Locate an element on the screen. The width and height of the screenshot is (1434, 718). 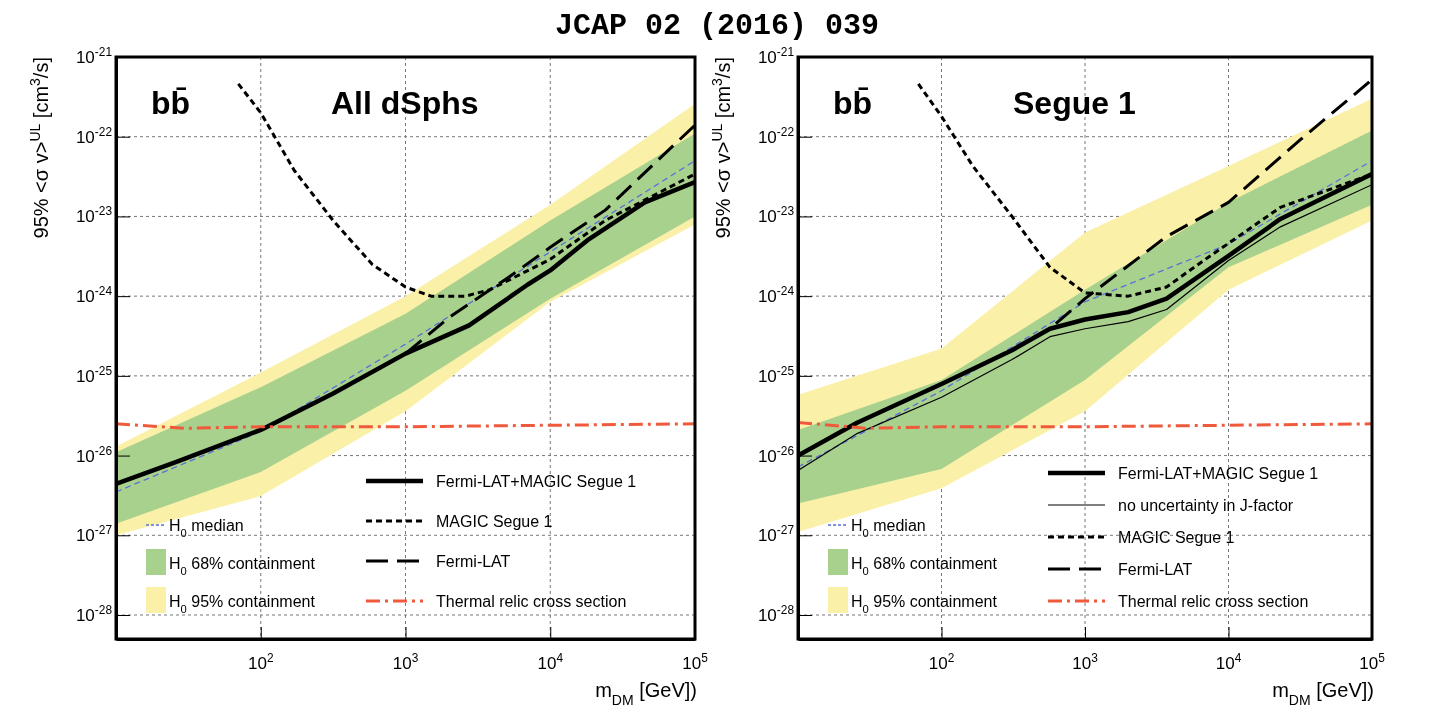
legend-label: no uncertainty in J-factor is located at coordinates (1206, 505).